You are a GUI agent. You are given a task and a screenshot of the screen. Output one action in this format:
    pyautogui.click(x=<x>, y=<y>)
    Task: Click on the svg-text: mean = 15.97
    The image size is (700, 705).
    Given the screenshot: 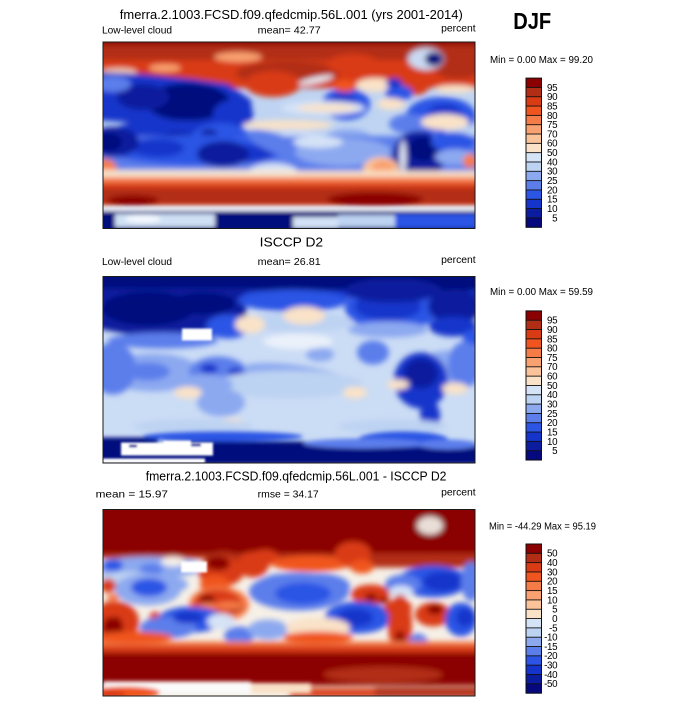 What is the action you would take?
    pyautogui.click(x=132, y=495)
    